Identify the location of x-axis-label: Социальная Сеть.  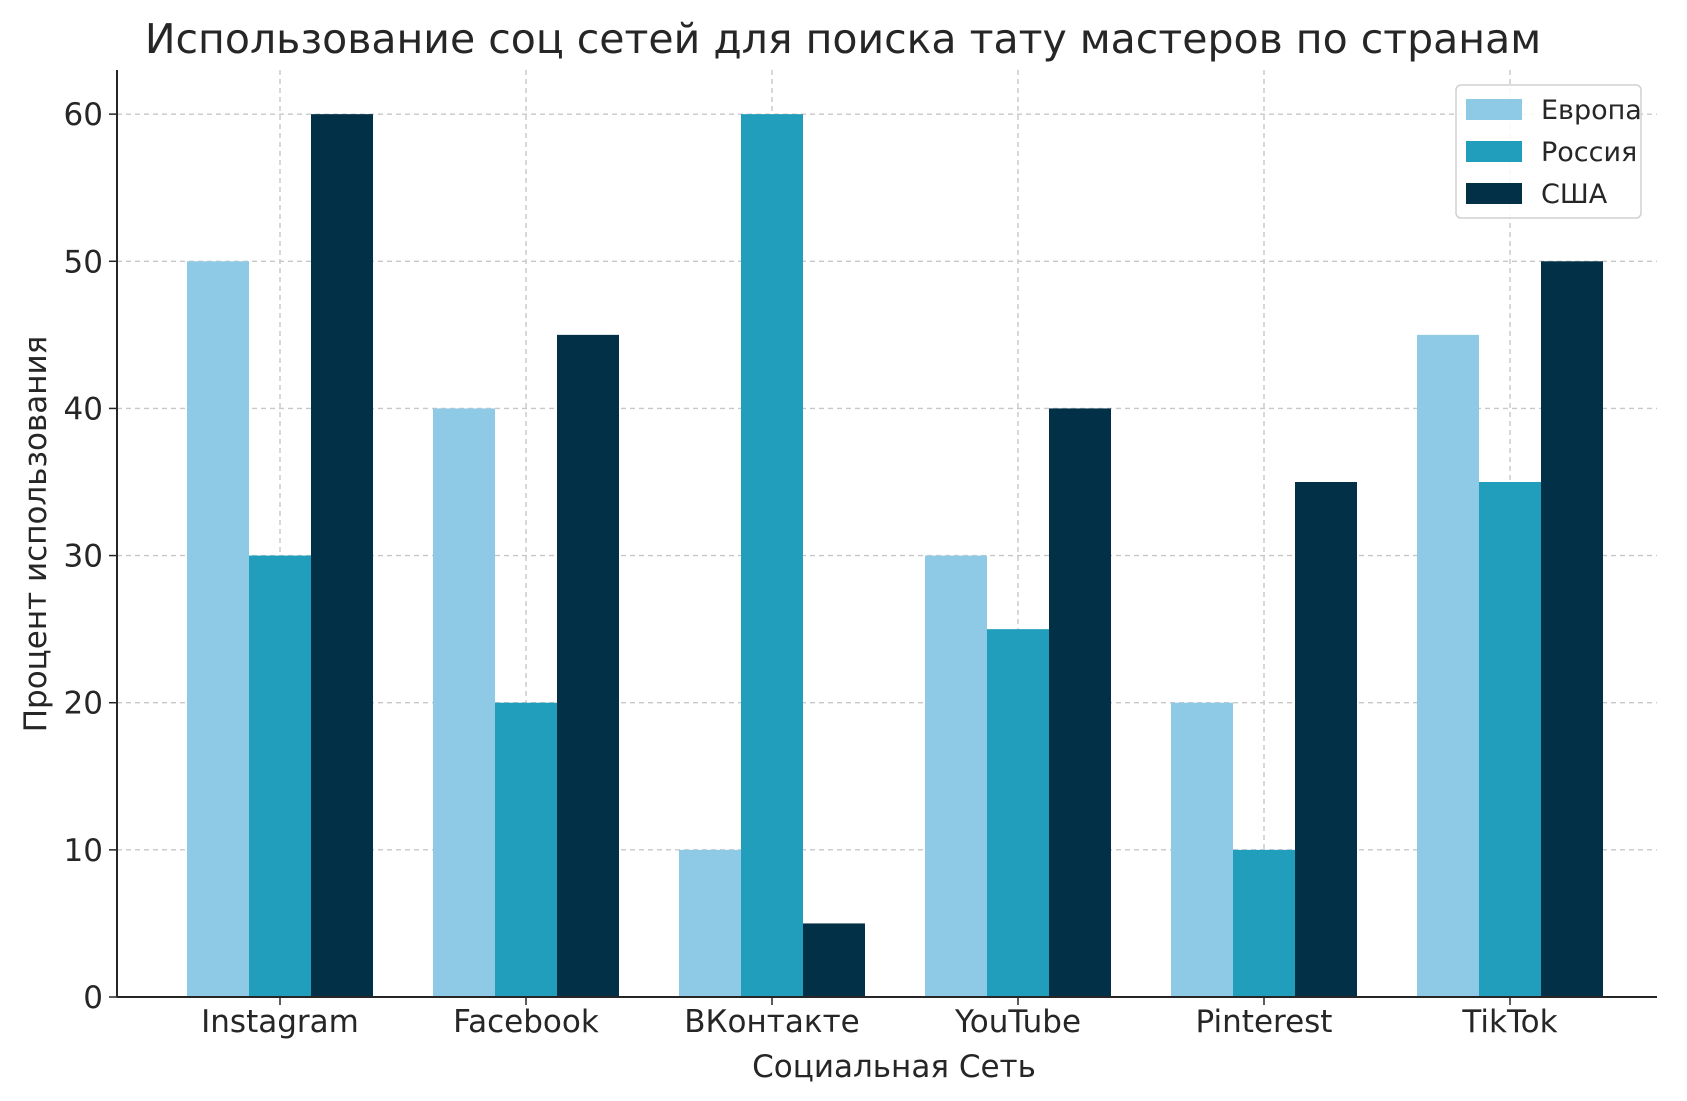
(894, 1067).